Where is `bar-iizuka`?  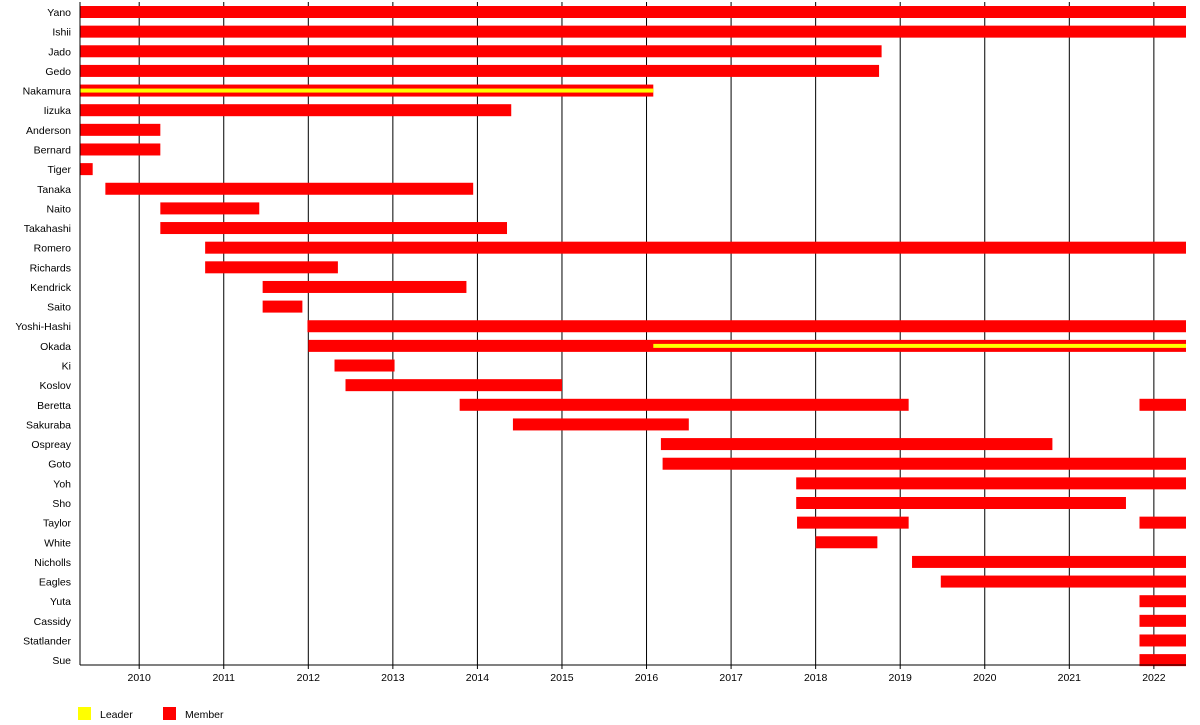 bar-iizuka is located at coordinates (296, 110).